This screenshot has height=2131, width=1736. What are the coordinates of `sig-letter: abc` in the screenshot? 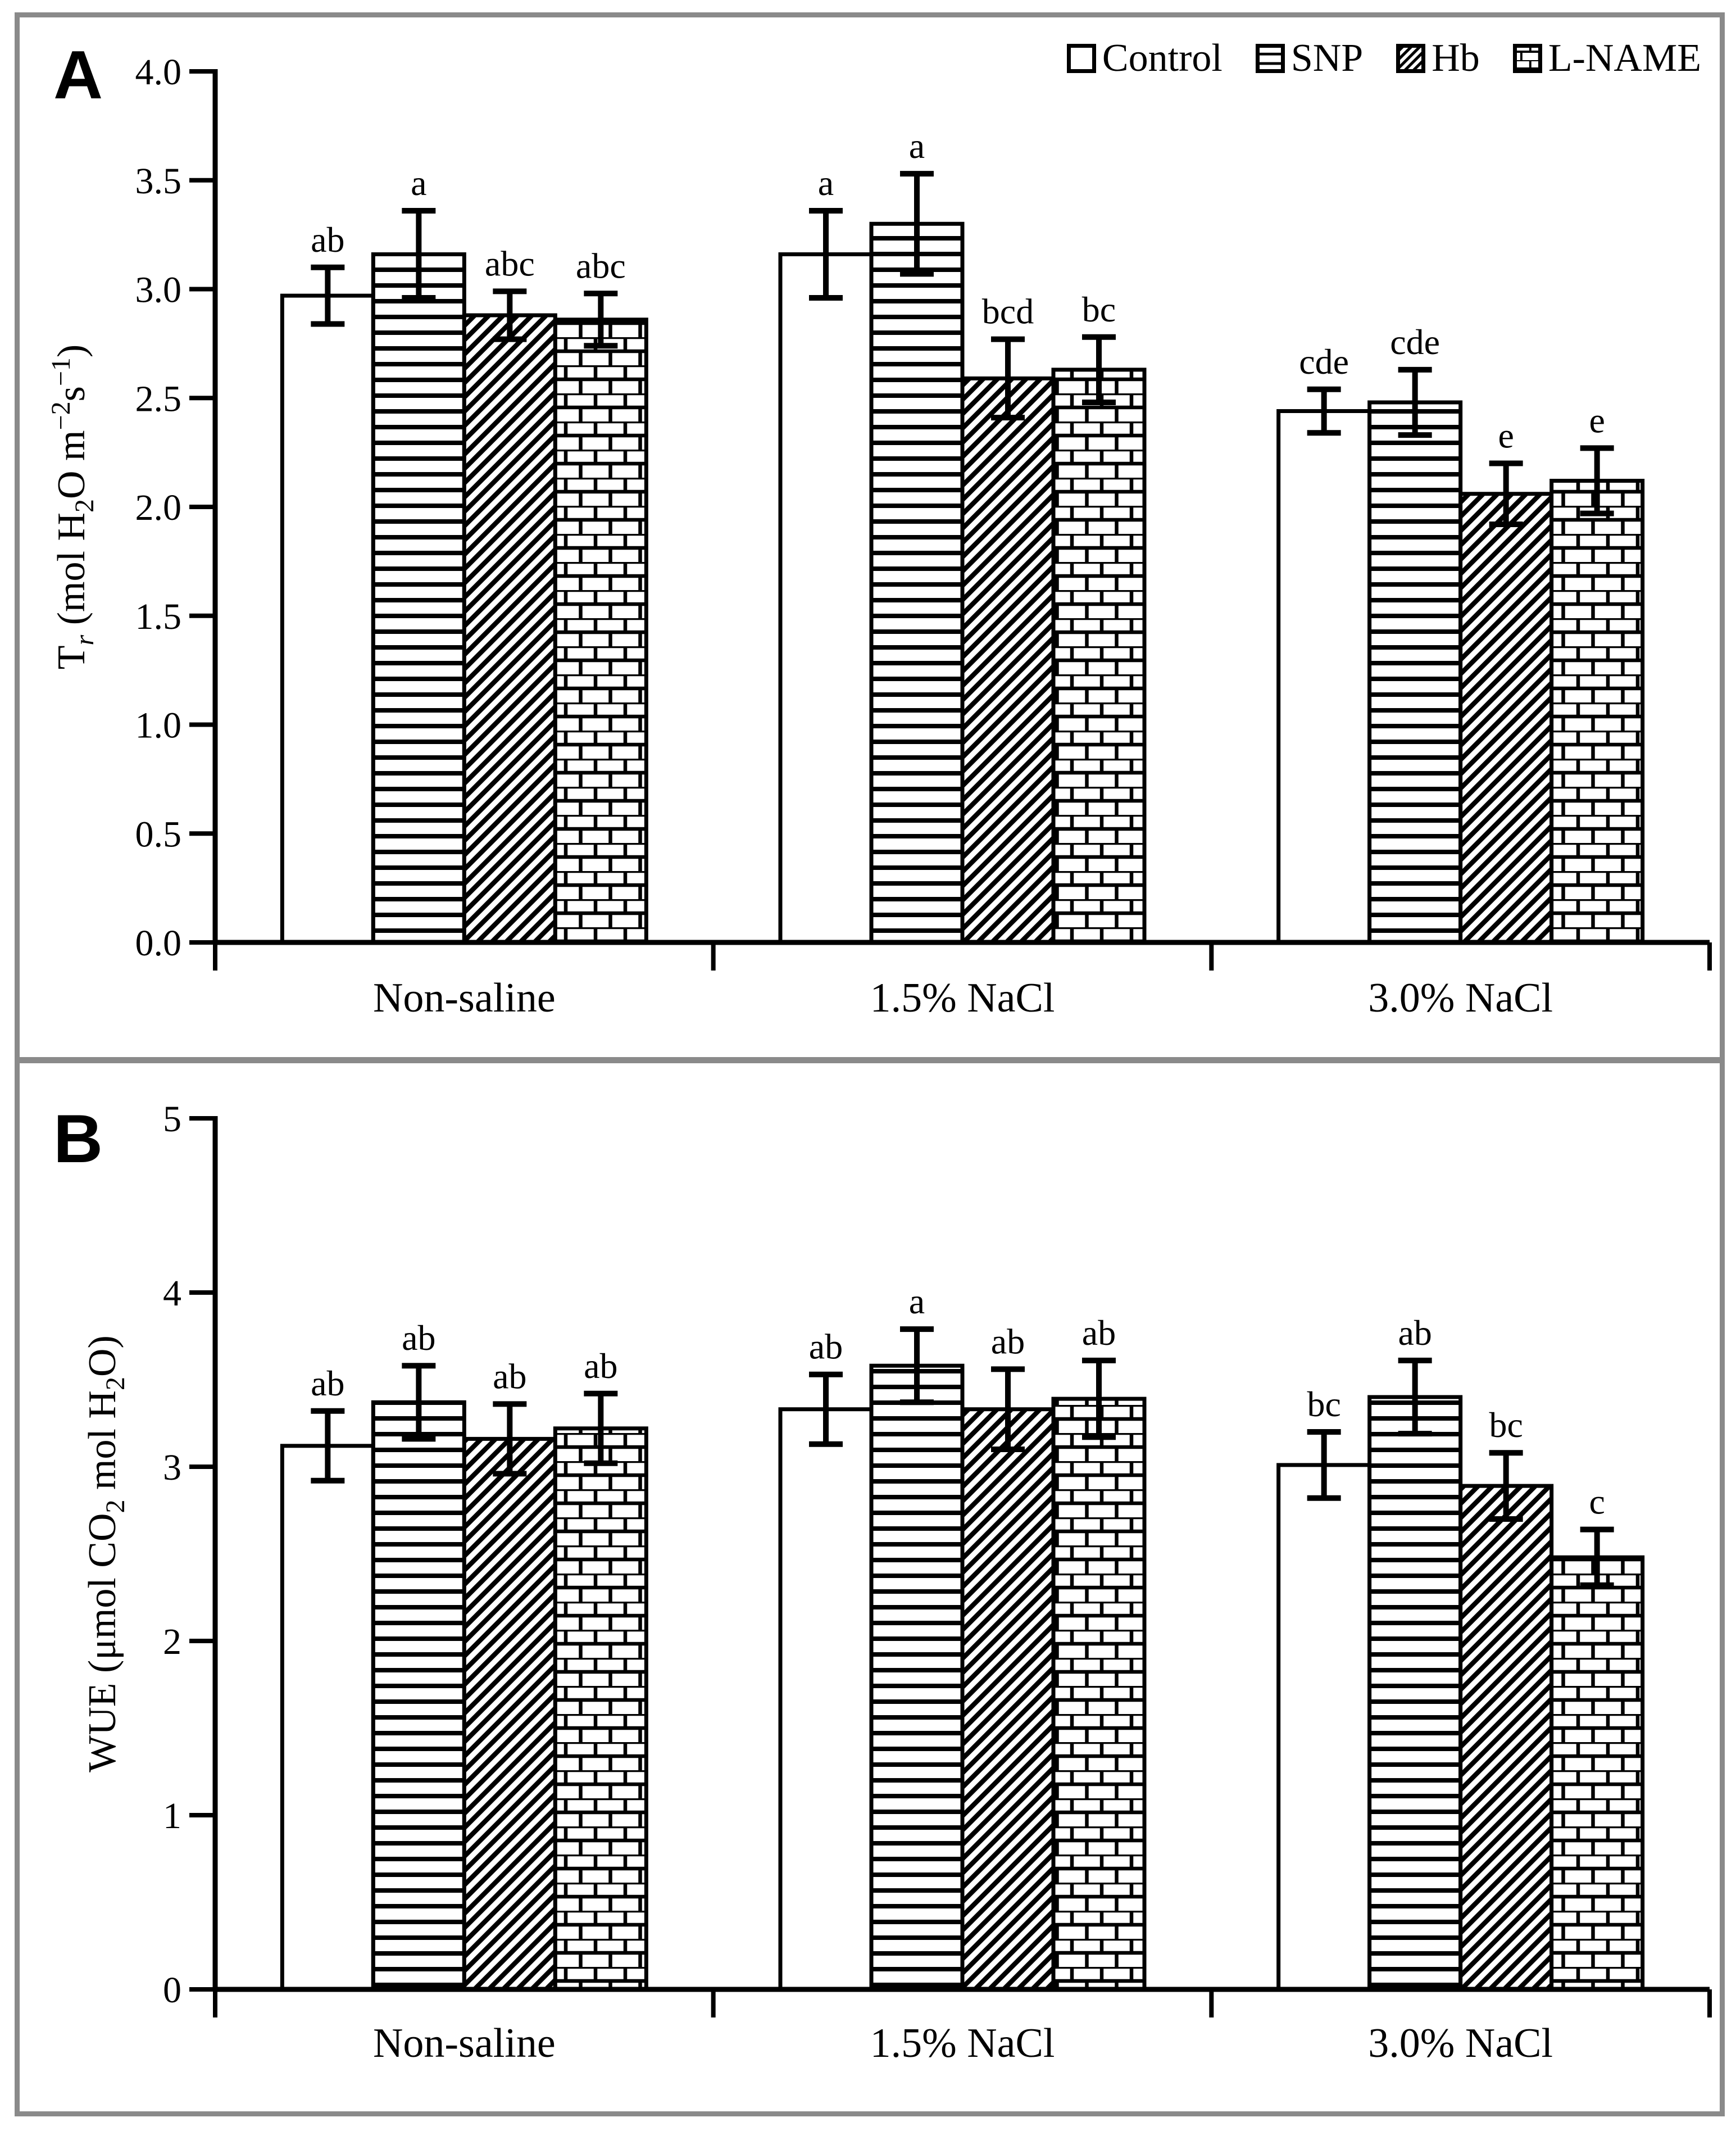 It's located at (510, 263).